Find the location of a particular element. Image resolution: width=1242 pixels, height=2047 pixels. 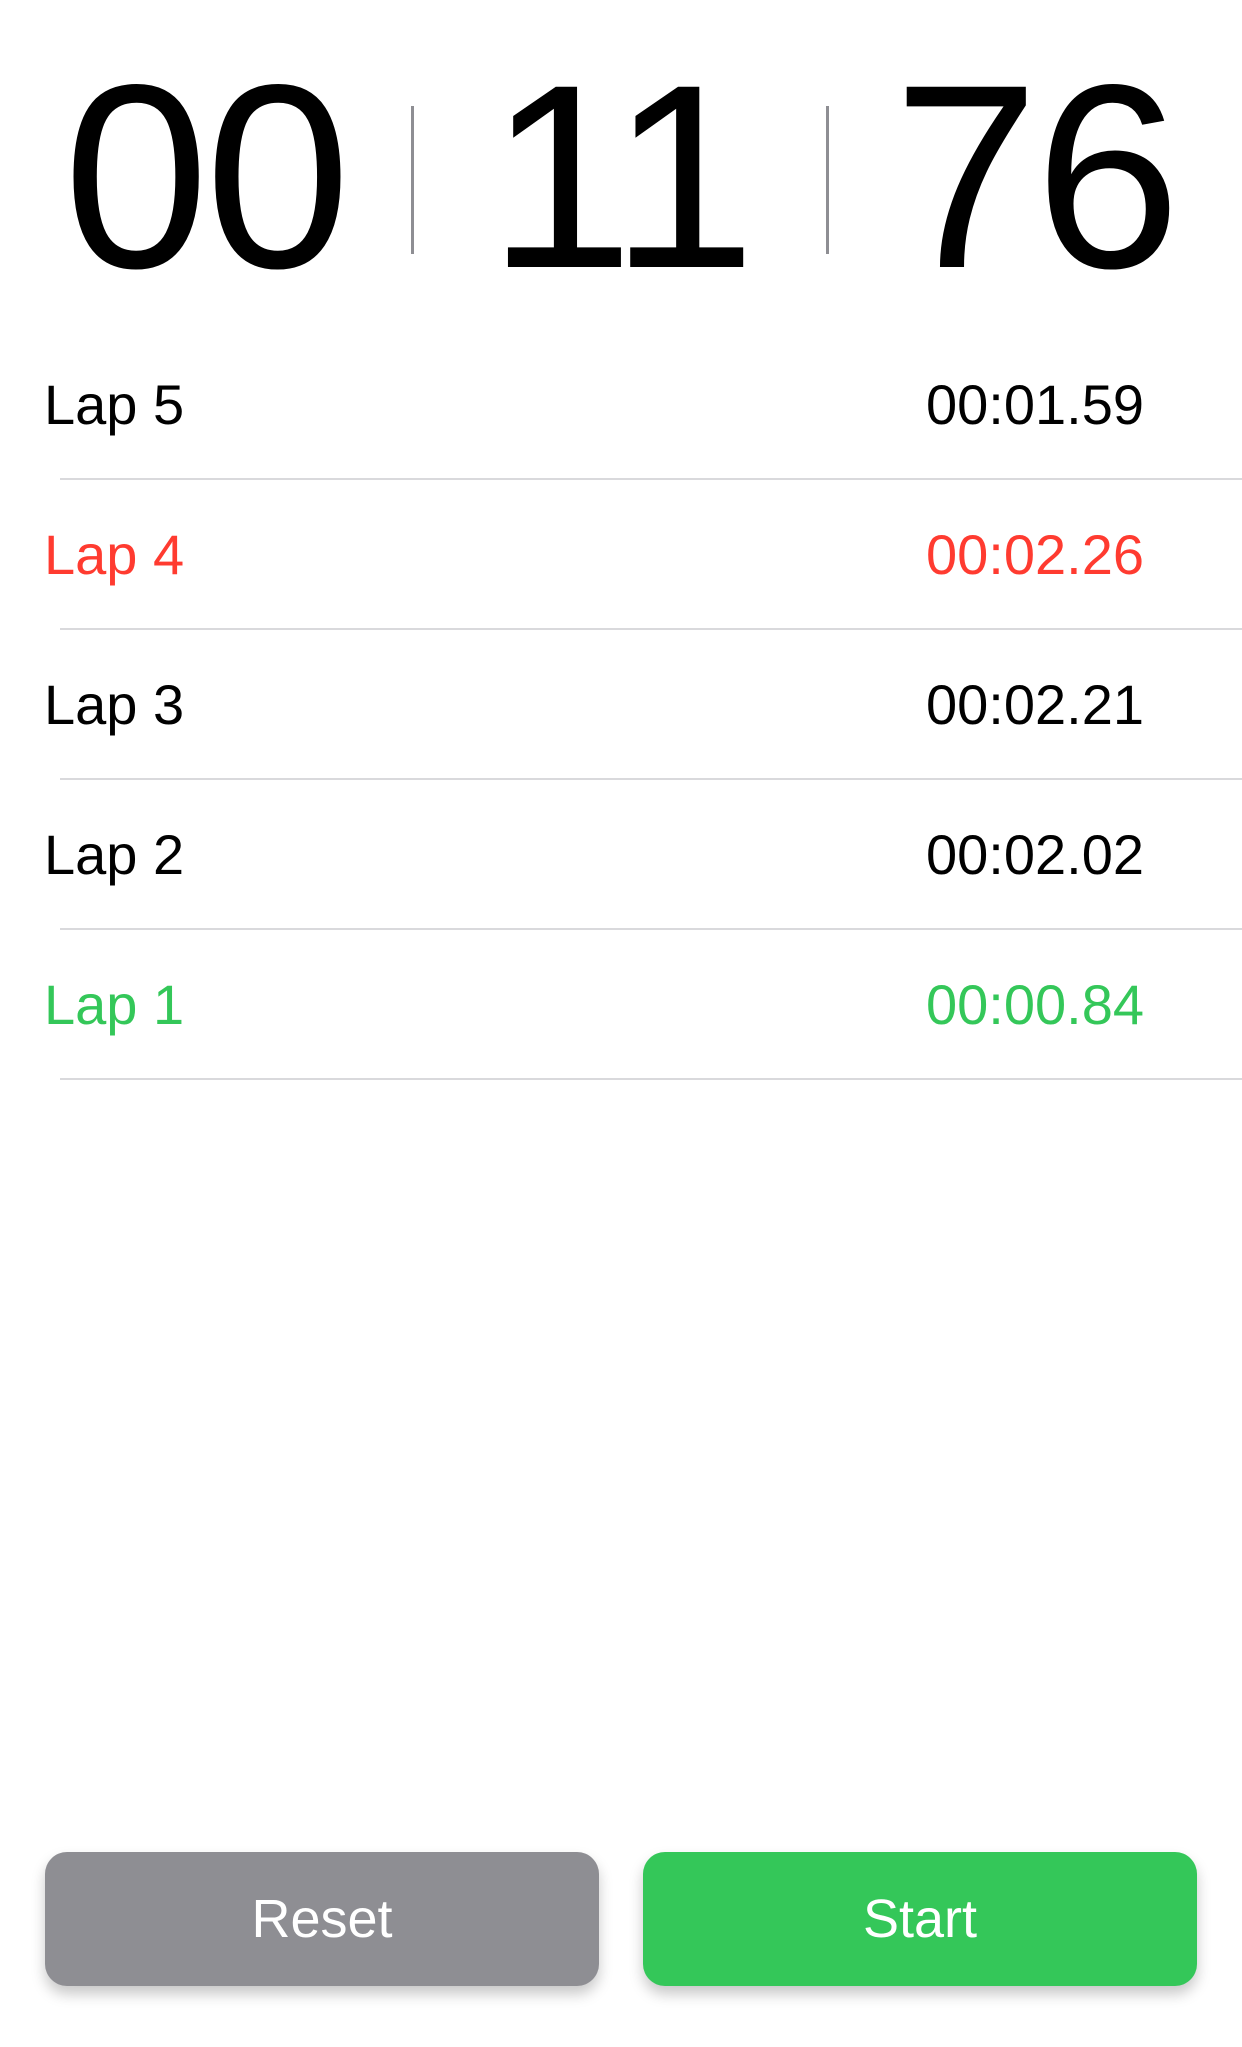

lap-row: Lap 3 00:02.21 is located at coordinates (621, 705).